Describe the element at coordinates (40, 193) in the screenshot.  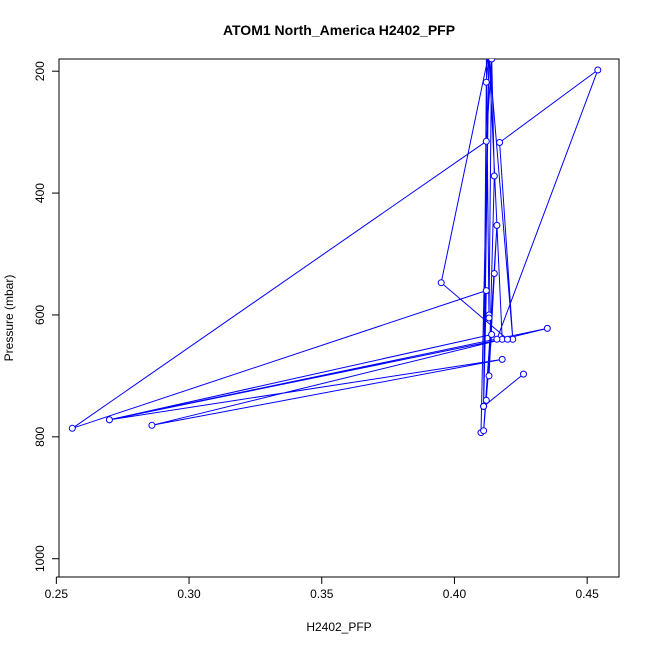
I see `y-tick-label: 400` at that location.